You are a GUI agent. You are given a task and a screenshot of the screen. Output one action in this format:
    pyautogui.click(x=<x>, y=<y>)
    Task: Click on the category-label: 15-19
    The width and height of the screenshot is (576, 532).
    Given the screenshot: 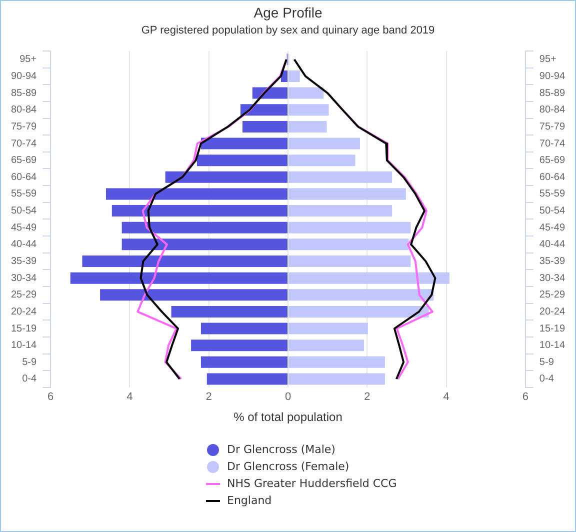 What is the action you would take?
    pyautogui.click(x=552, y=328)
    